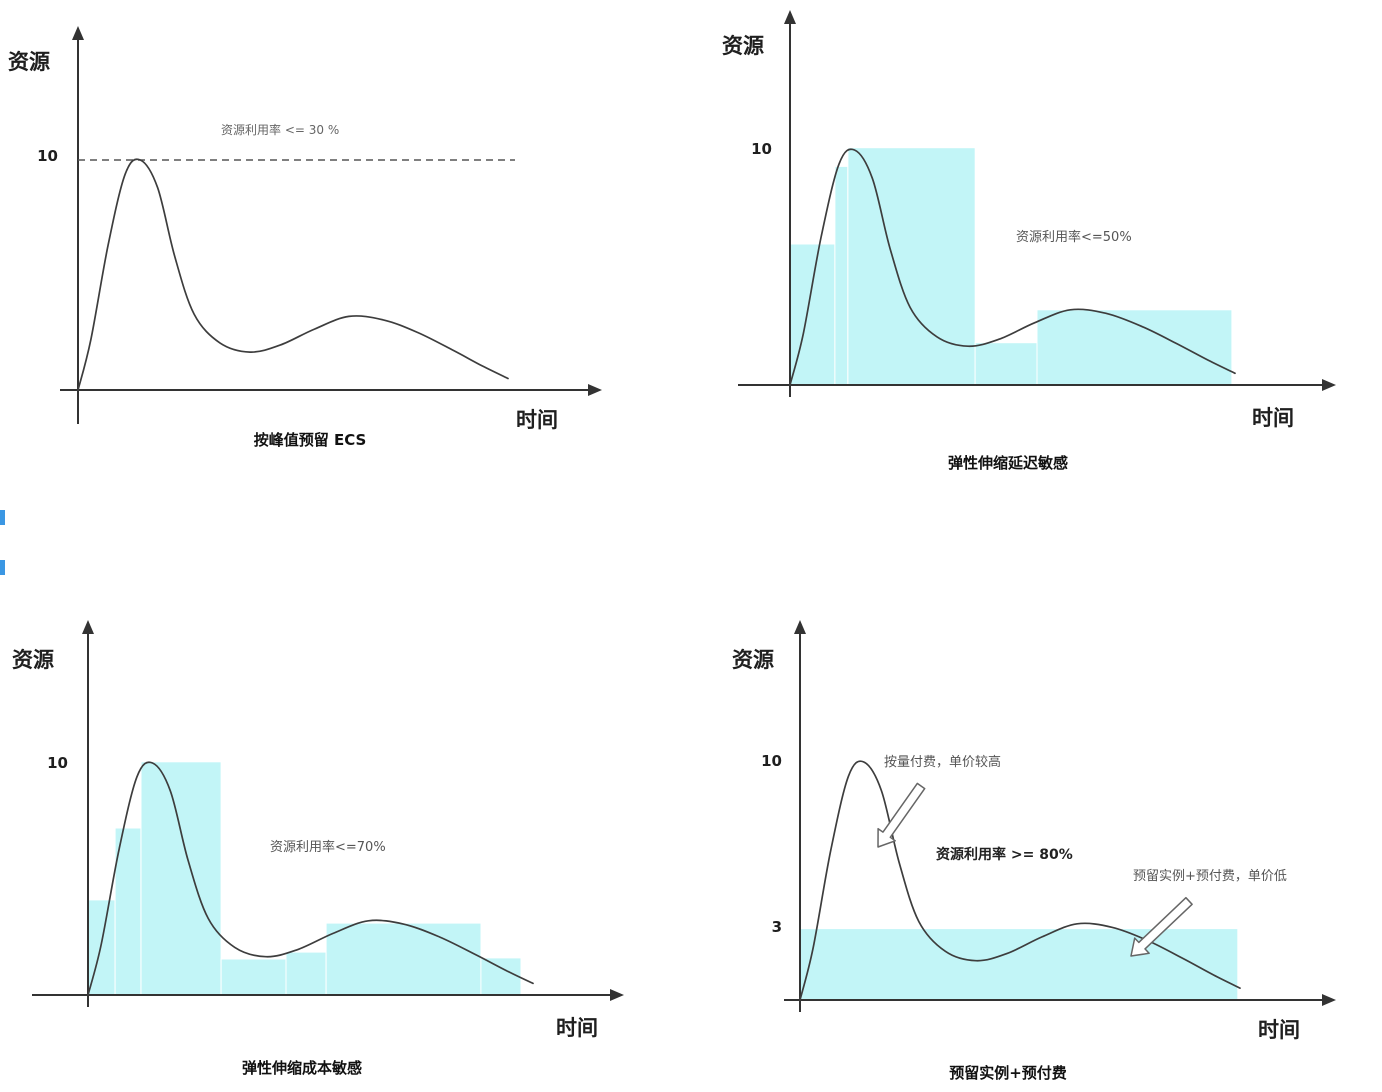 This screenshot has width=1382, height=1092. Describe the element at coordinates (753, 660) in the screenshot. I see `chart4-y-axis-label: 资源` at that location.